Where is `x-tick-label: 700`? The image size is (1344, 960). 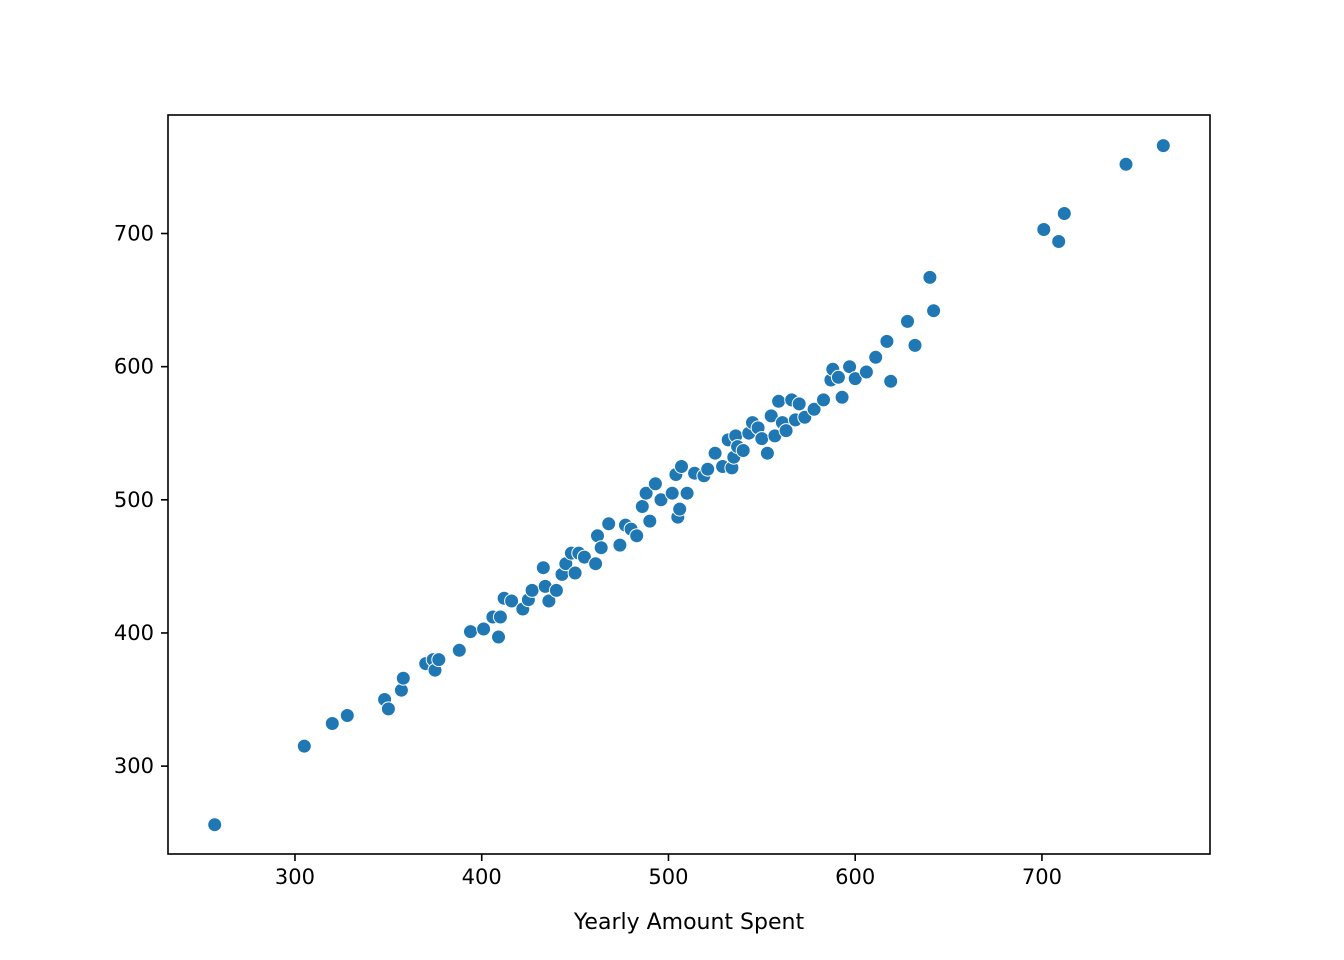
x-tick-label: 700 is located at coordinates (1042, 877).